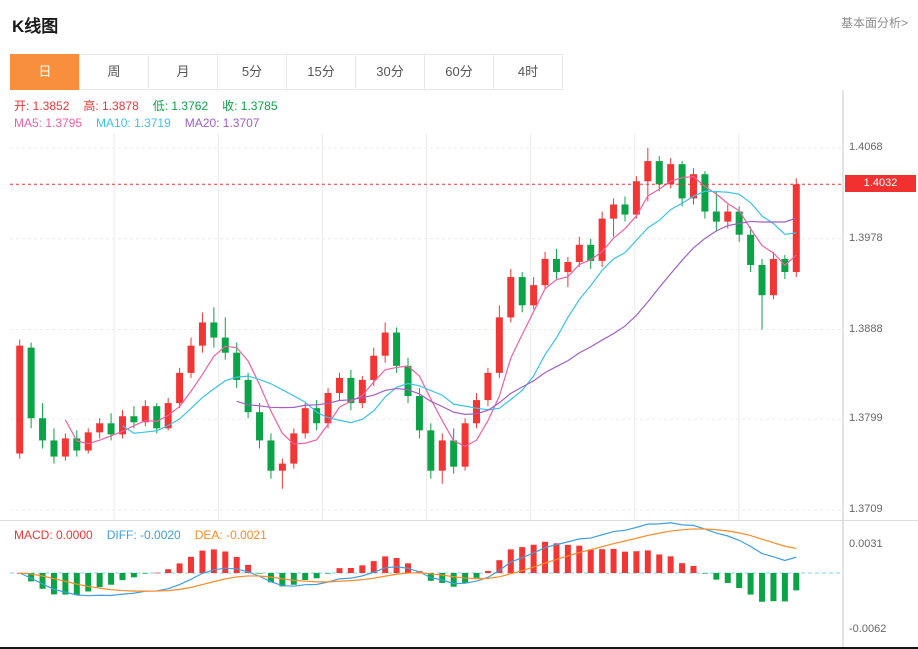 This screenshot has height=649, width=918. Describe the element at coordinates (866, 509) in the screenshot. I see `price-tick-label: 1.3709` at that location.